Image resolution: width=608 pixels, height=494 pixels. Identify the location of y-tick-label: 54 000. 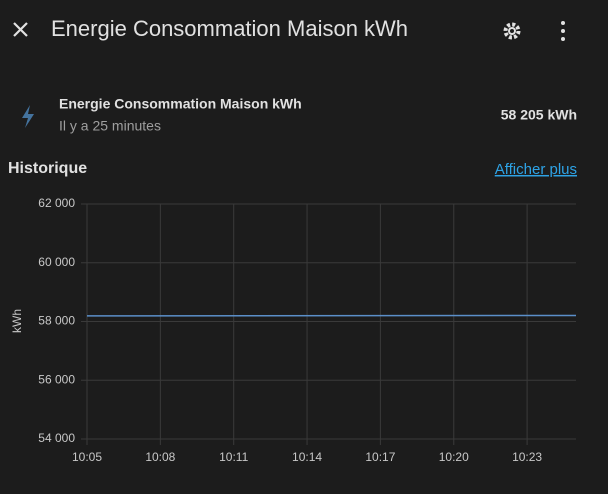
(56, 438).